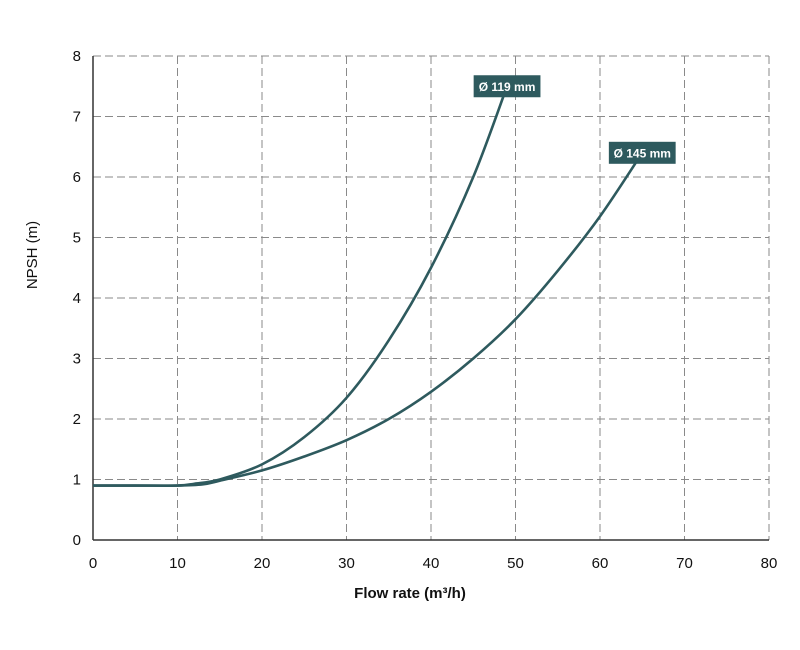 The height and width of the screenshot is (650, 800). What do you see at coordinates (177, 563) in the screenshot?
I see `x-tick-label: 10` at bounding box center [177, 563].